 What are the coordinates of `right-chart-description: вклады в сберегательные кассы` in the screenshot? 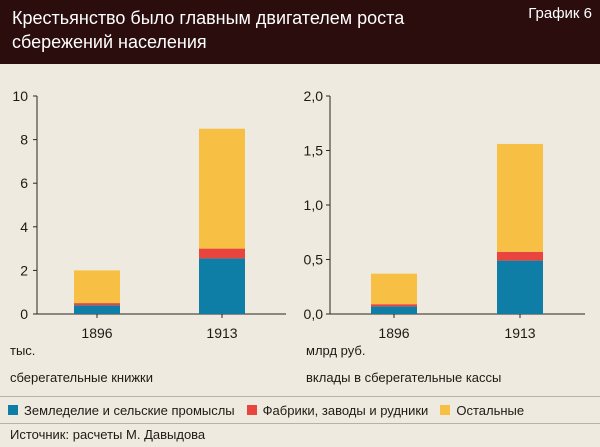 It's located at (404, 377).